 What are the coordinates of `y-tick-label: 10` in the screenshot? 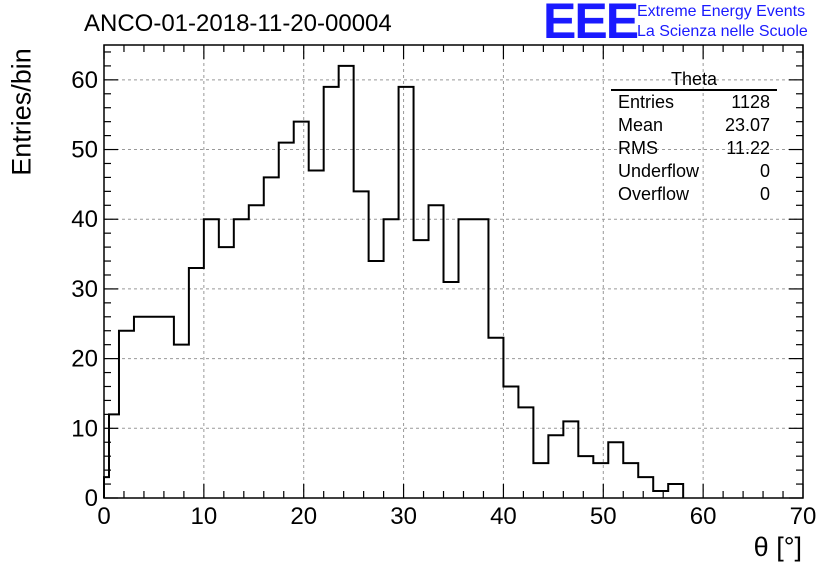 It's located at (84, 428).